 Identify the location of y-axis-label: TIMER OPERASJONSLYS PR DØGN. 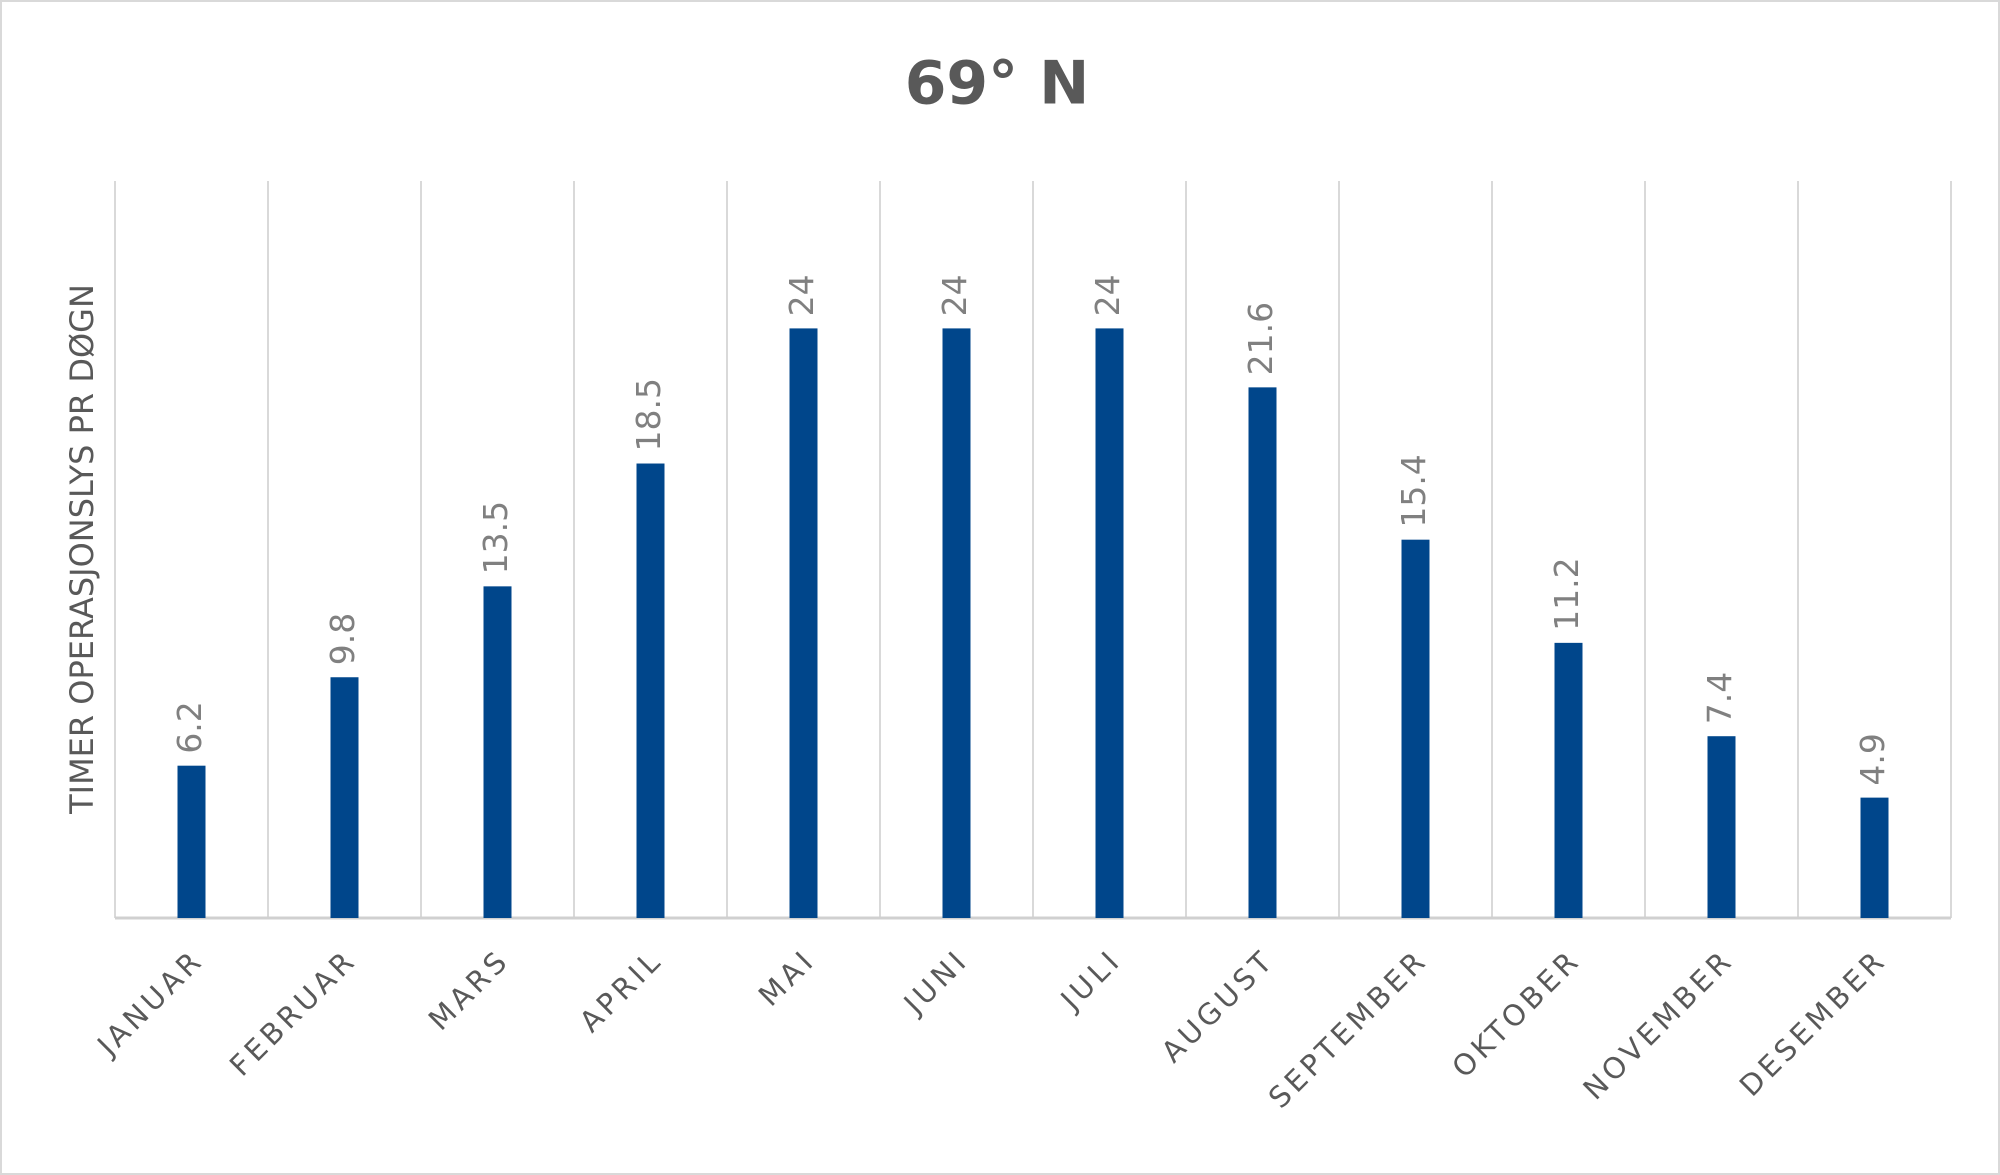
(82, 549).